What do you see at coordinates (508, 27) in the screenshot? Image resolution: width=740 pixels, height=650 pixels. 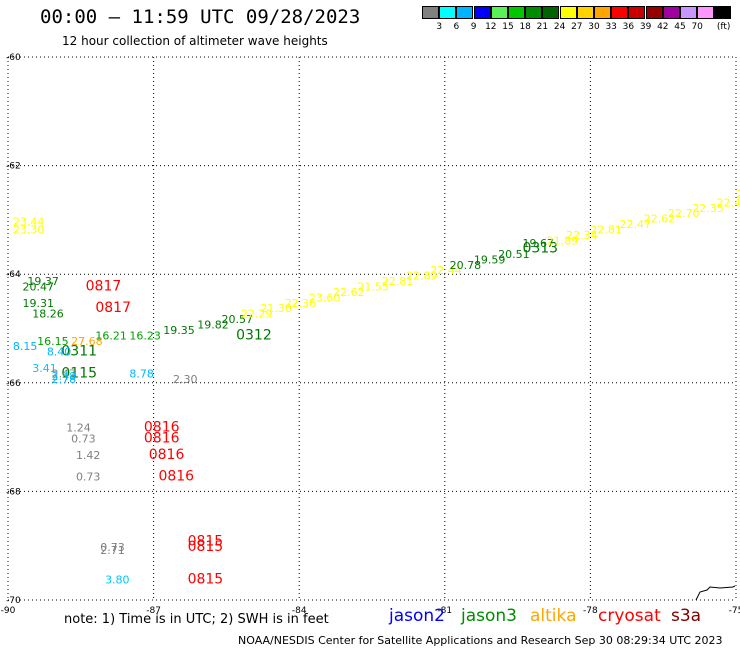 I see `legend-swatch-label: 15` at bounding box center [508, 27].